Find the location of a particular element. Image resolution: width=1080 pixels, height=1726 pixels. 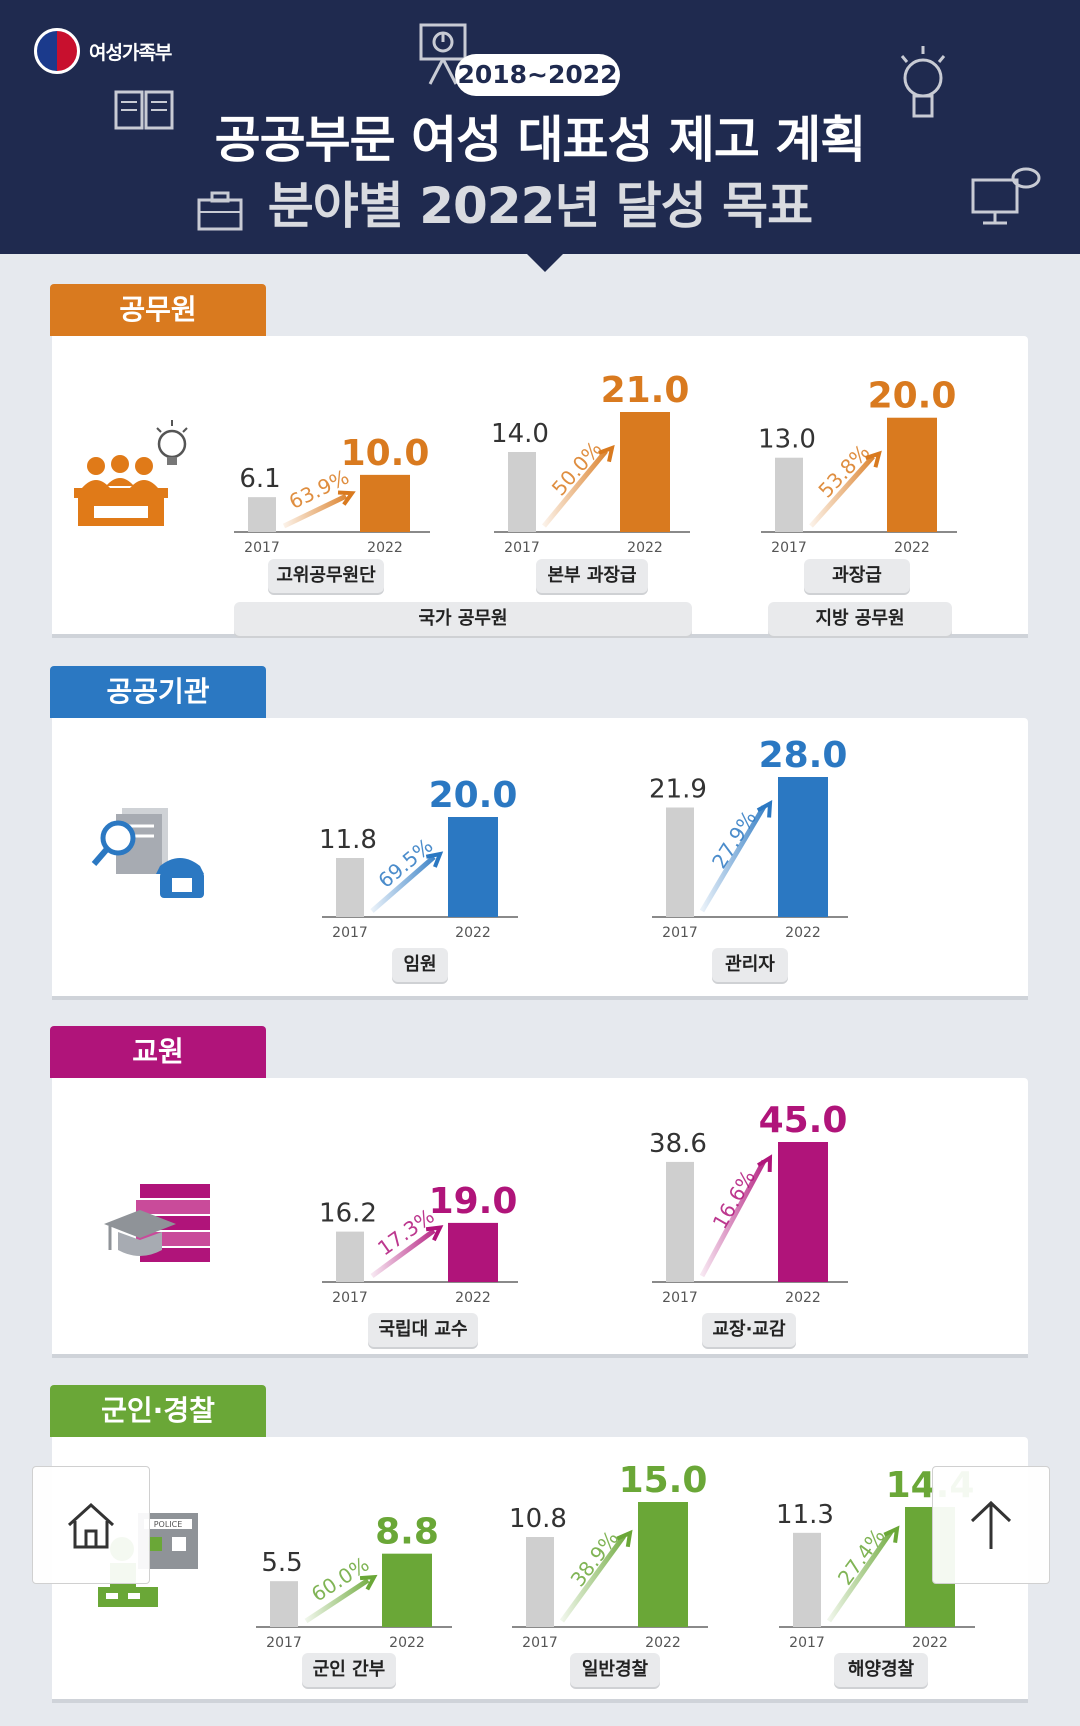

growth-rate-label: 50.0% is located at coordinates (577, 469).